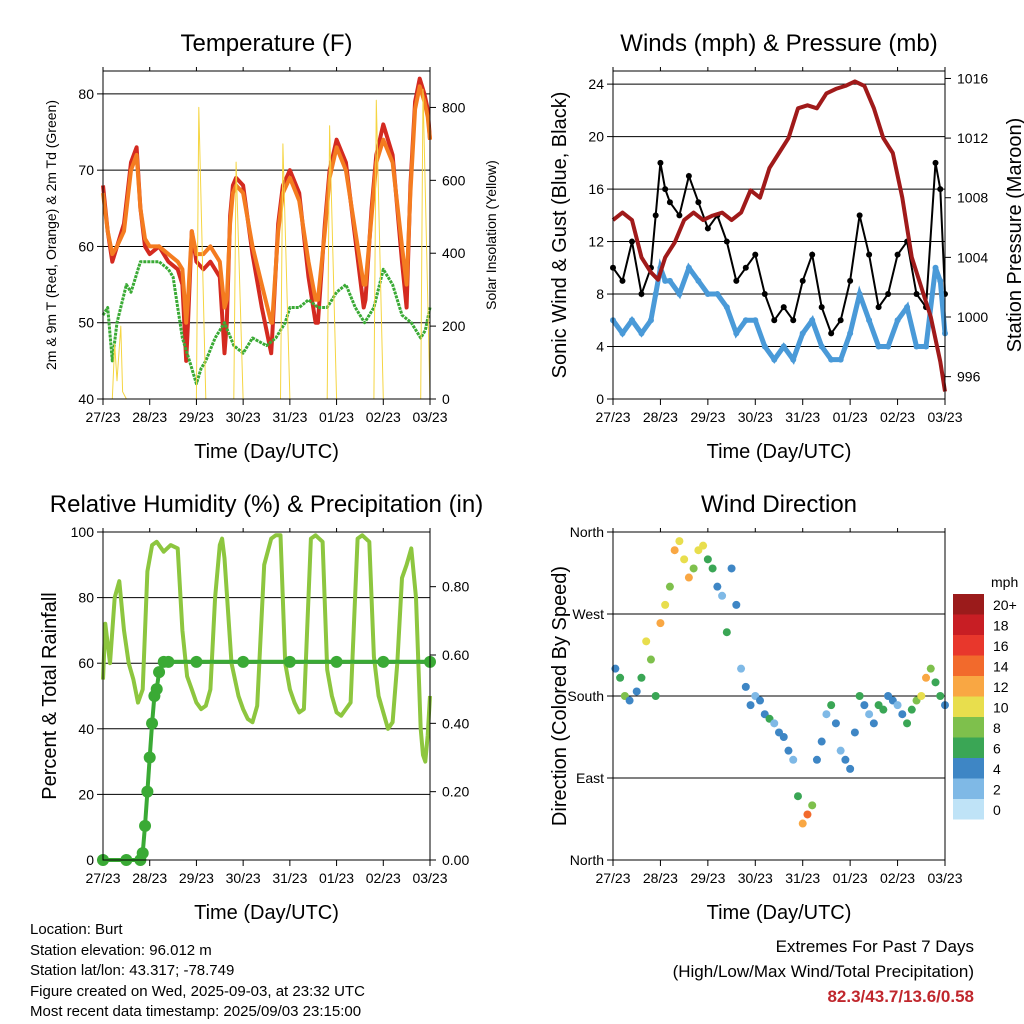 The image size is (1024, 1024). Describe the element at coordinates (587, 860) in the screenshot. I see `dir-ytick-label: North` at that location.